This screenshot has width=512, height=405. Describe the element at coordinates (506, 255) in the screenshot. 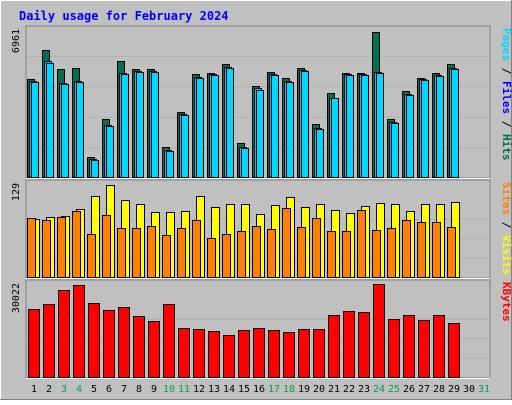

I see `legend-item-visits: Visits` at that location.